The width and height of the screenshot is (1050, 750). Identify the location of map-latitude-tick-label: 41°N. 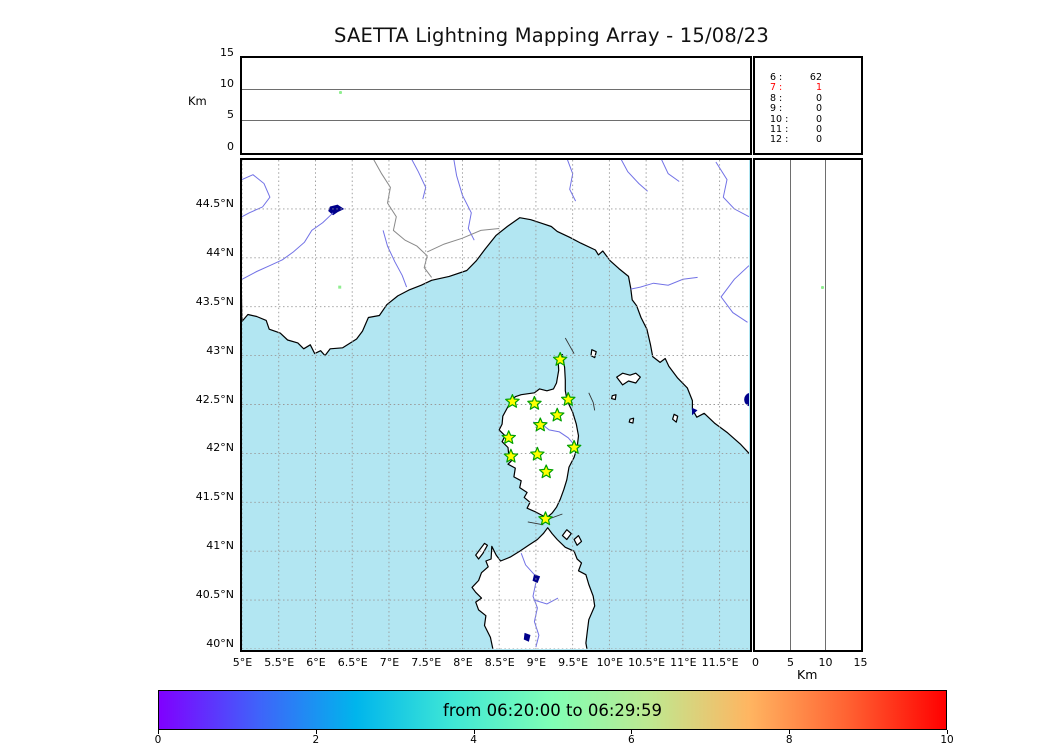
(220, 546).